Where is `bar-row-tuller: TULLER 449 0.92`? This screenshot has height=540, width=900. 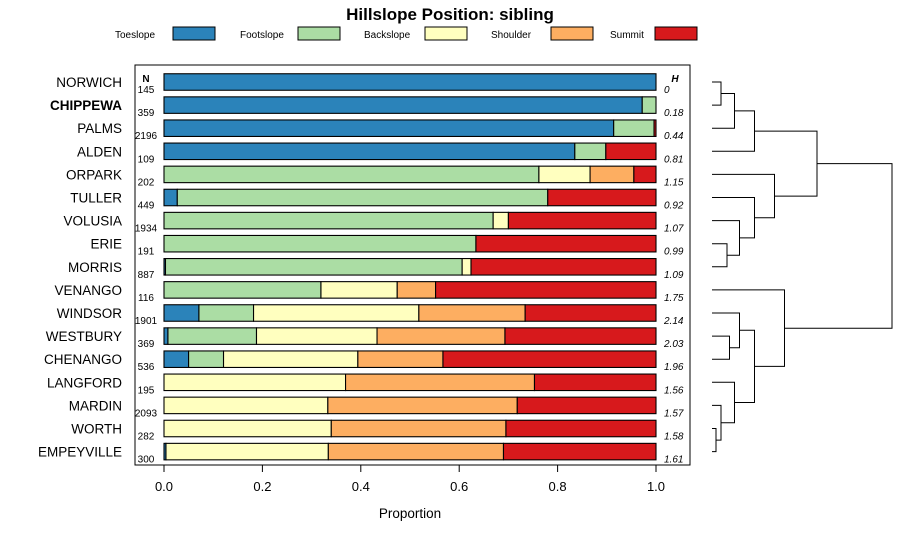
bar-row-tuller: TULLER 449 0.92 is located at coordinates (377, 200).